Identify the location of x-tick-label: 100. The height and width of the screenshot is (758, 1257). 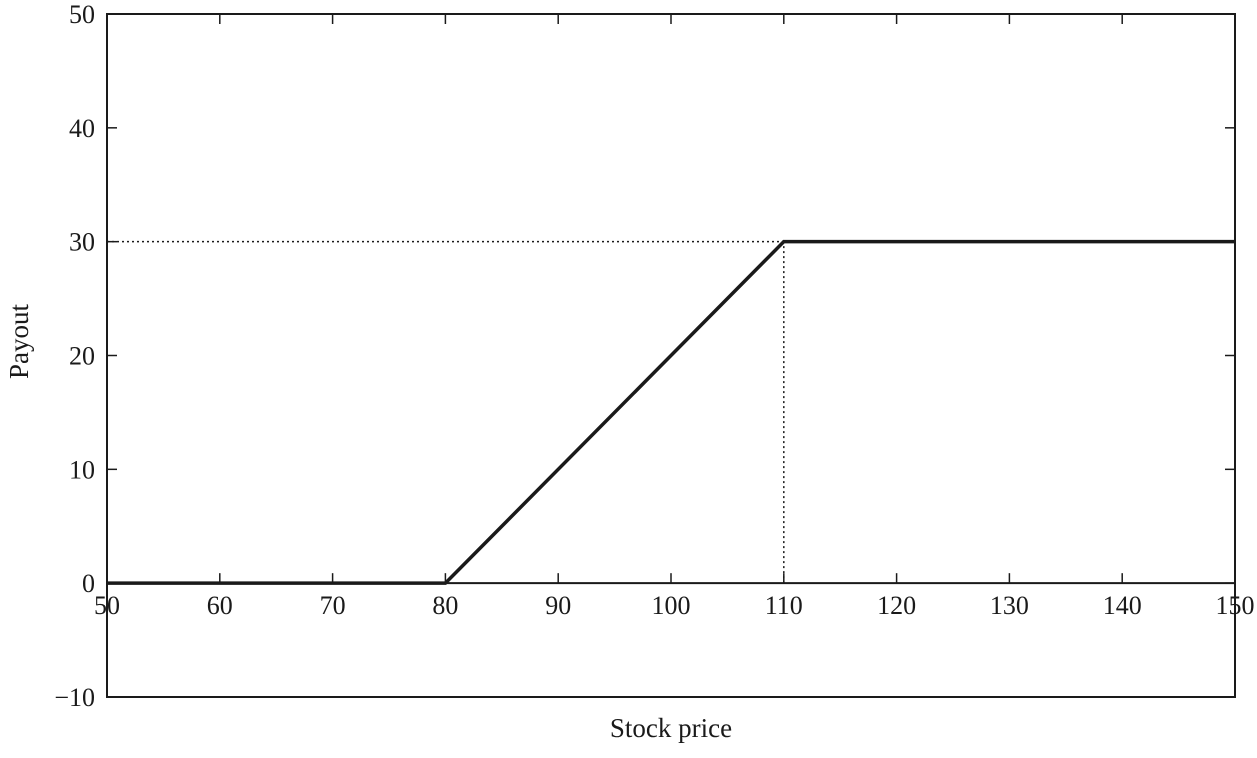
(671, 605).